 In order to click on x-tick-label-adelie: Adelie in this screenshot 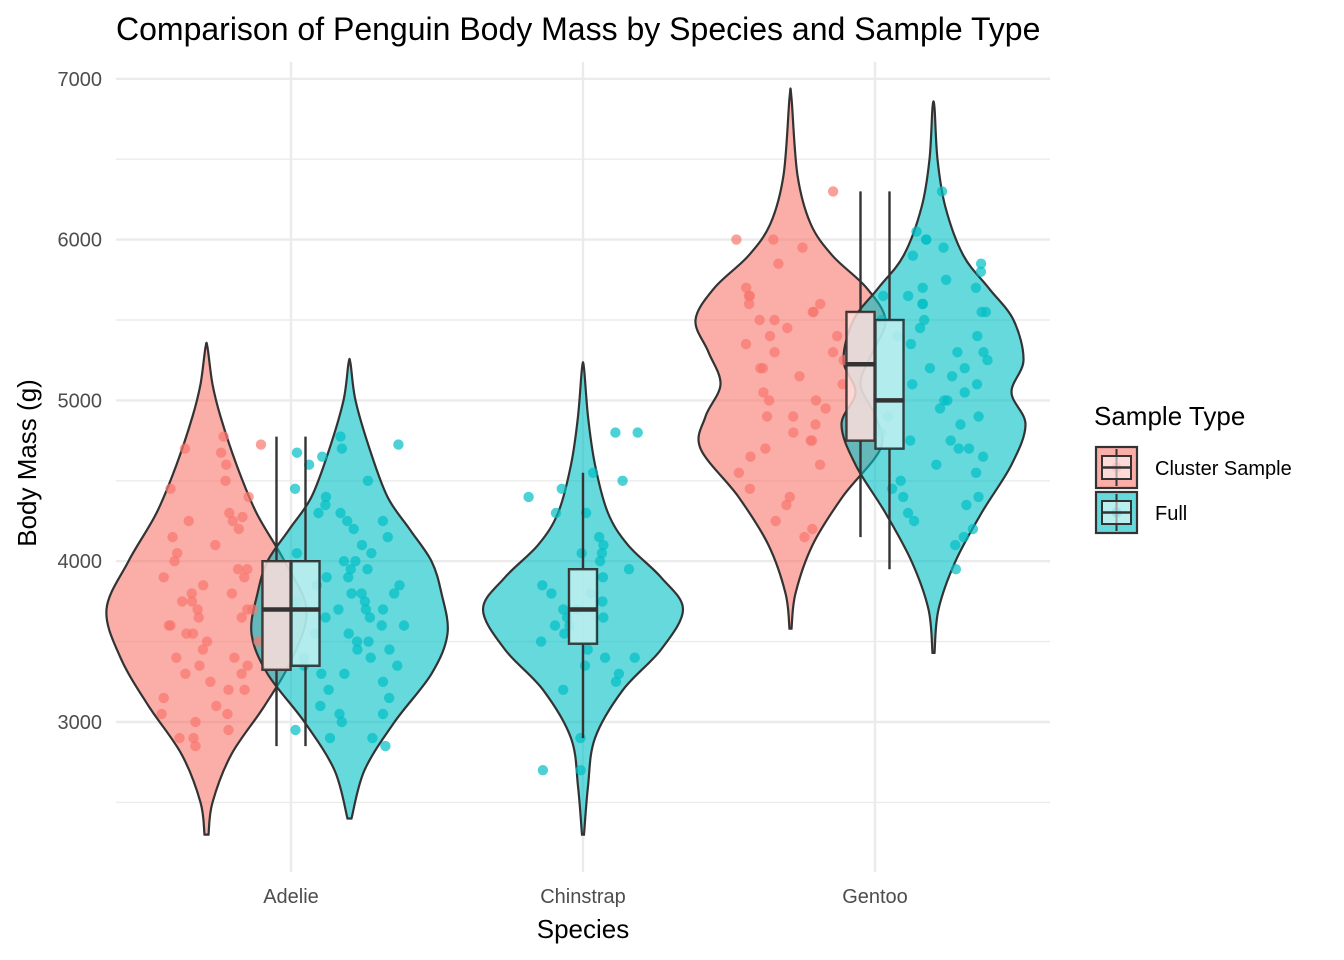, I will do `click(291, 897)`.